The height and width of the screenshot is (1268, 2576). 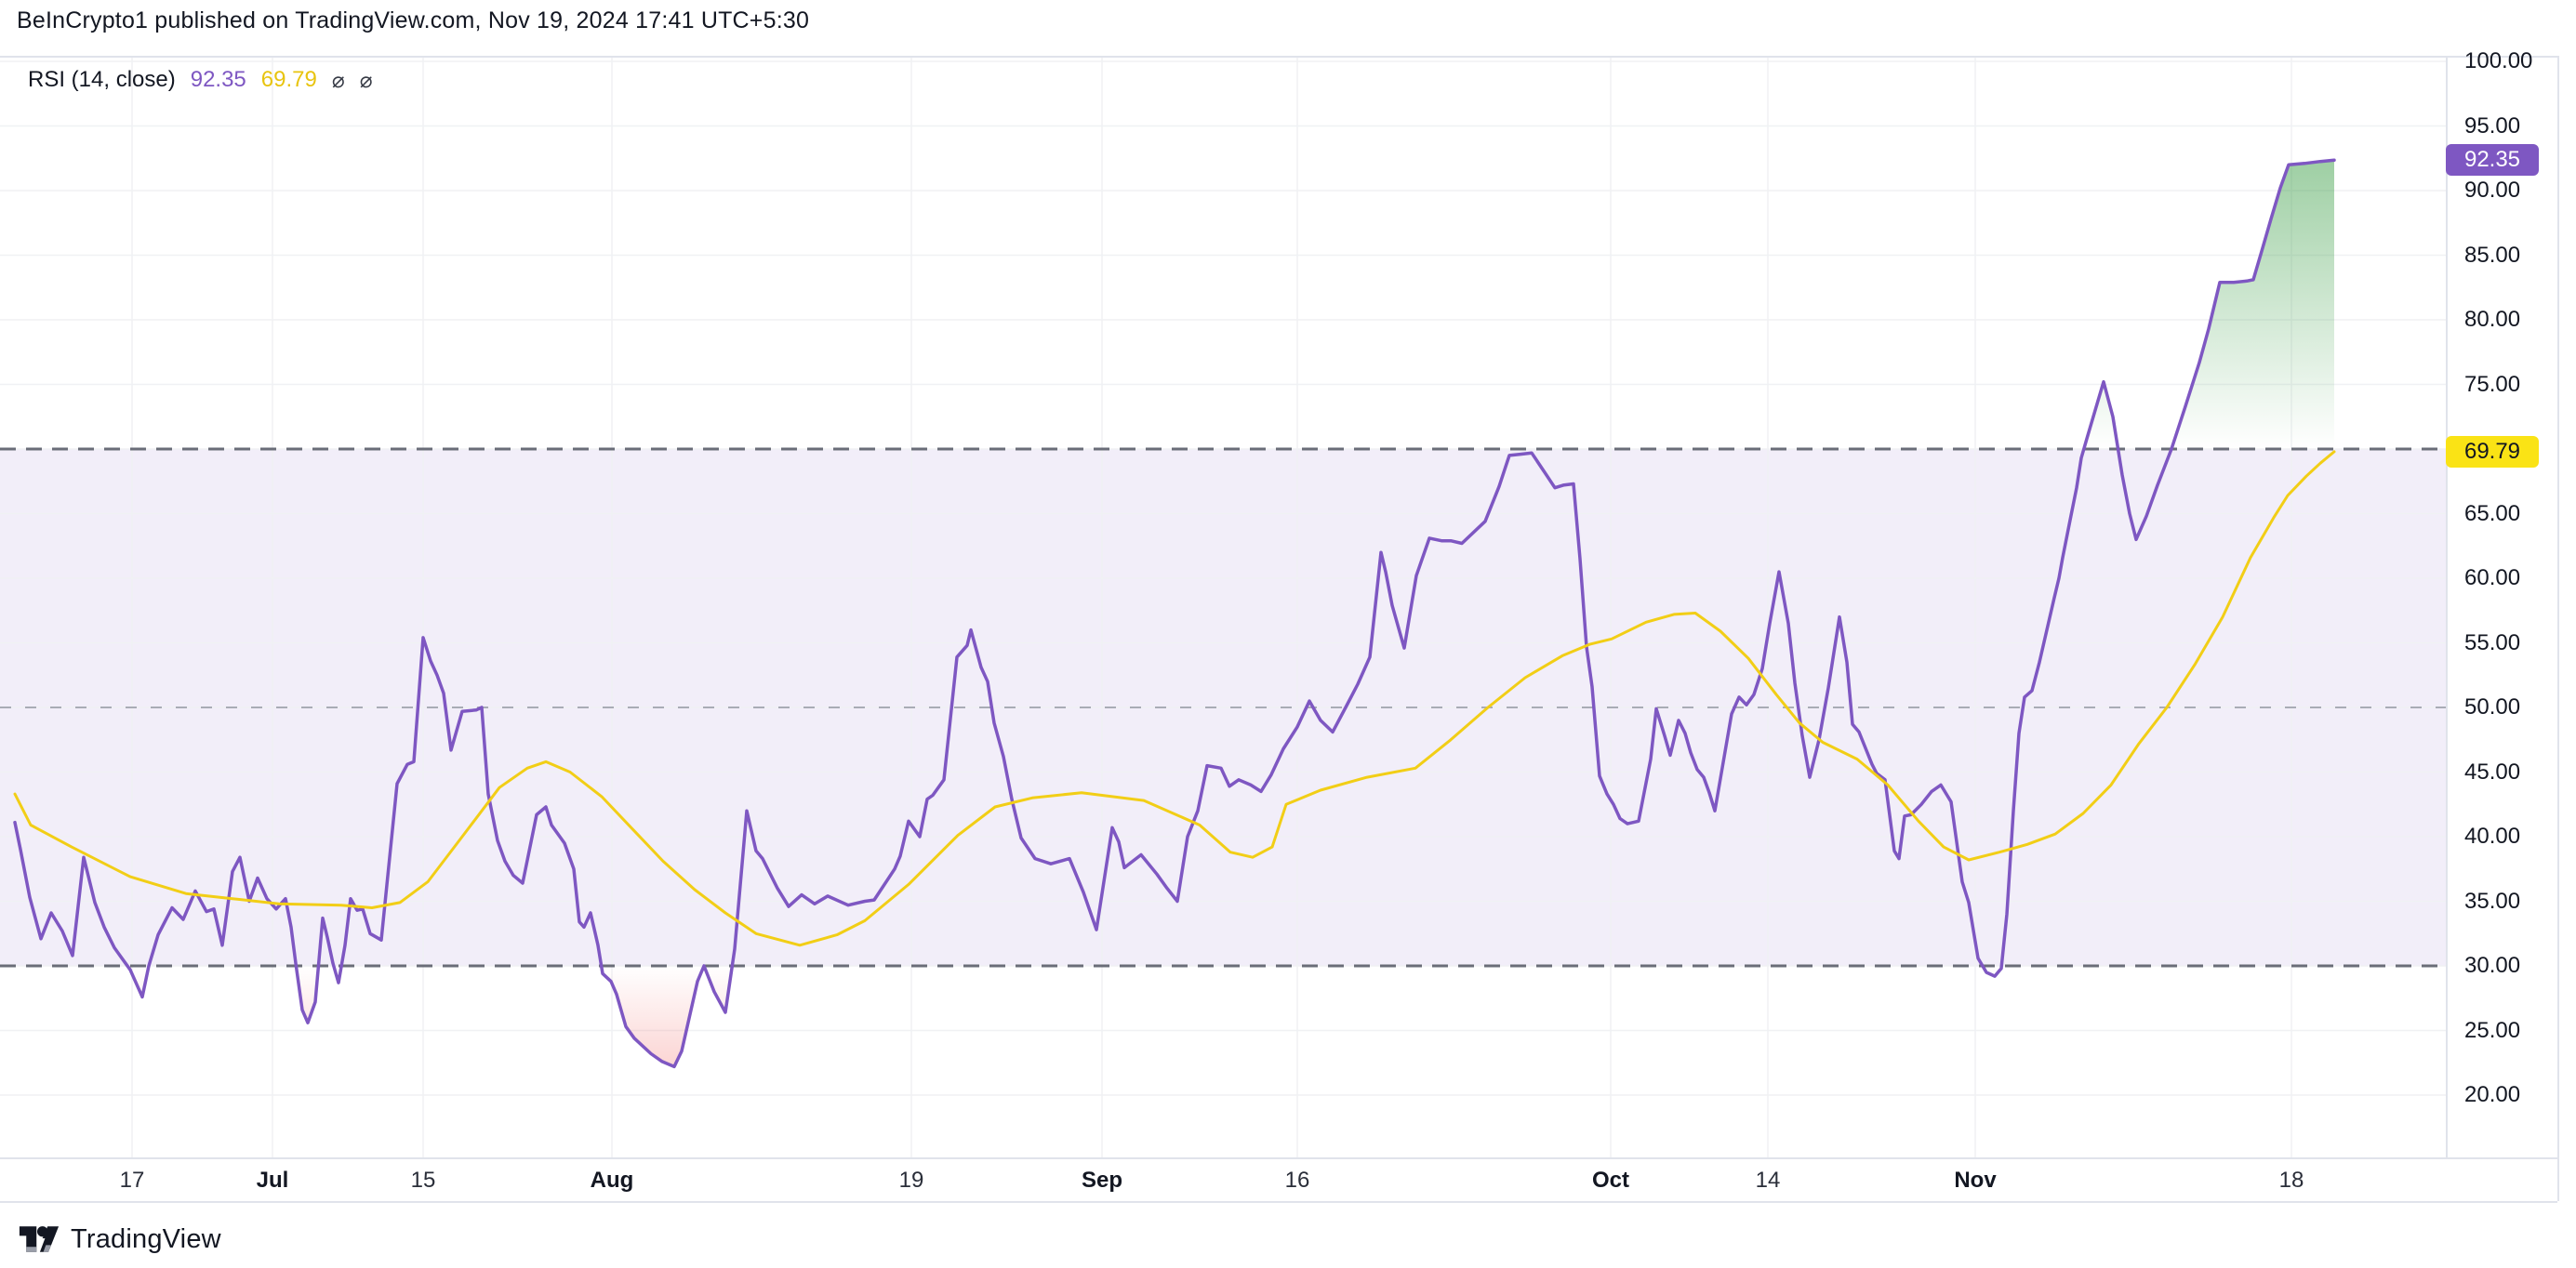 I want to click on y-axis-label: 80.00, so click(x=2492, y=319).